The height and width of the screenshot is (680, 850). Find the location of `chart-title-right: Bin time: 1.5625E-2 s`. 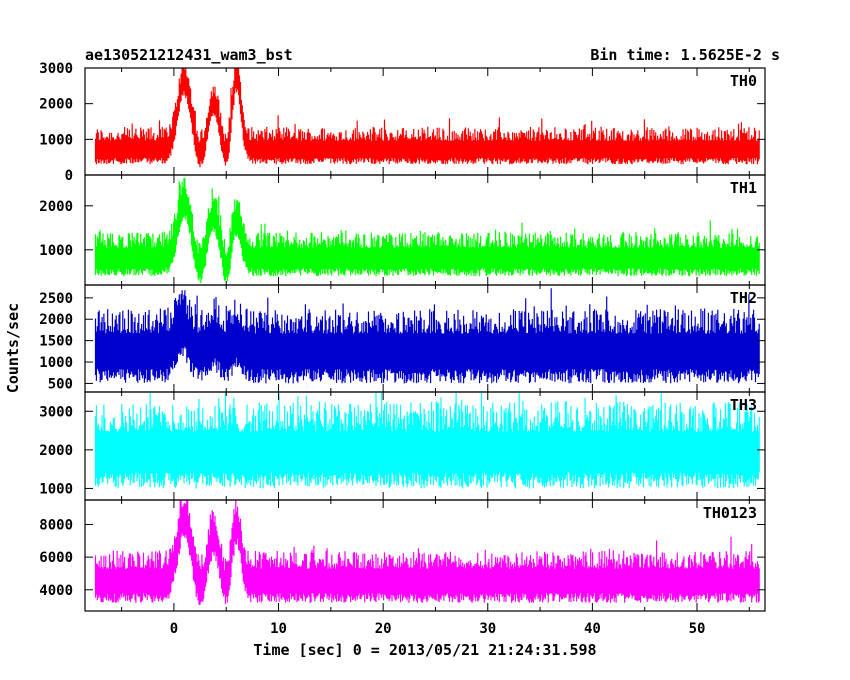

chart-title-right: Bin time: 1.5625E-2 s is located at coordinates (685, 55).